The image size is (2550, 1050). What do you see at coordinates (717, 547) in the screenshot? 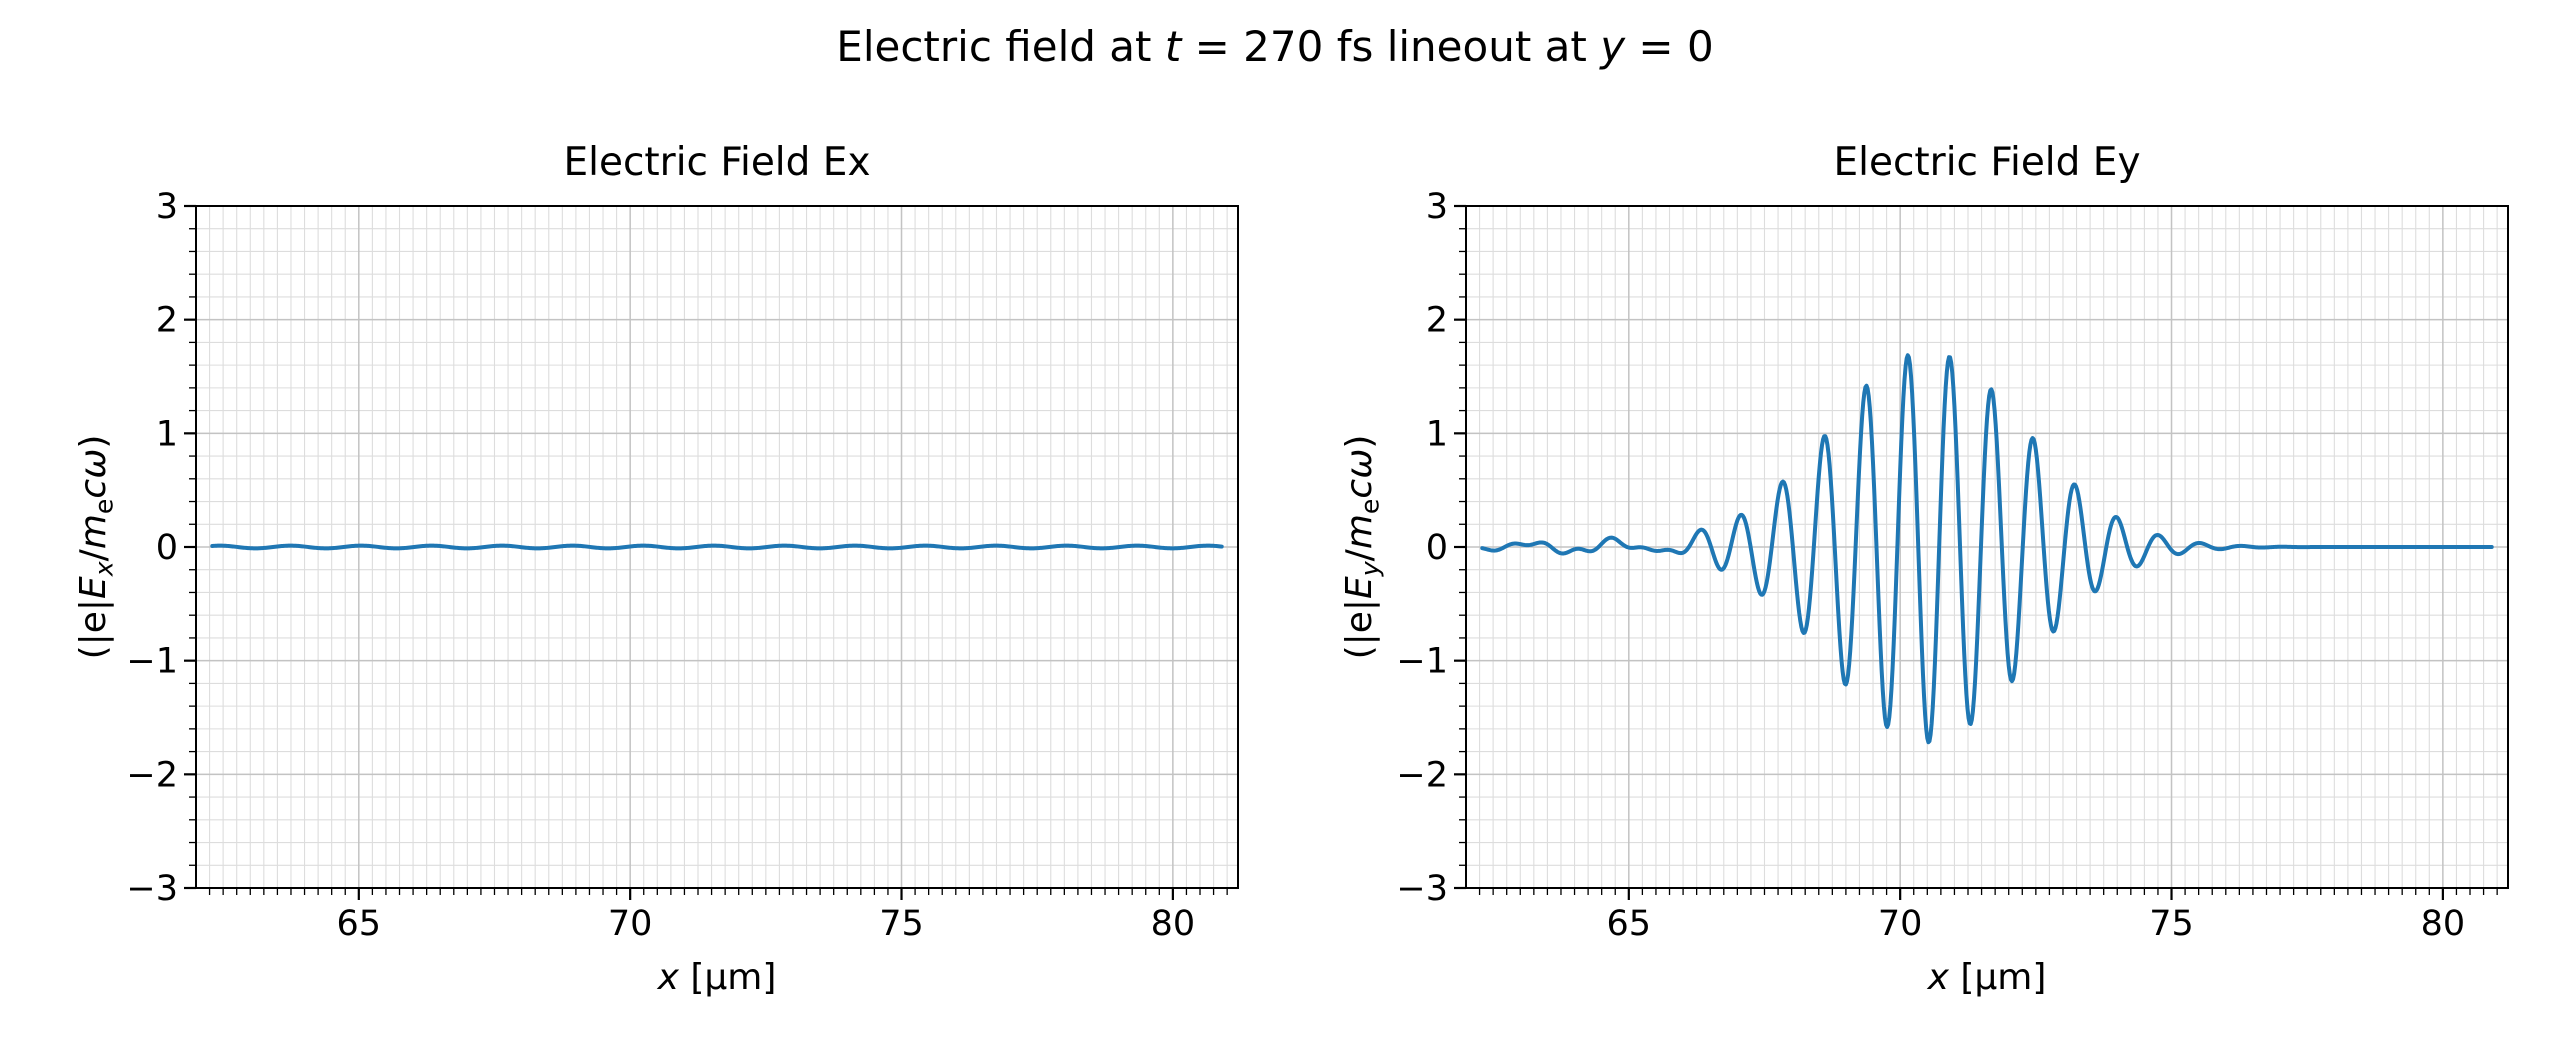
I see `data-line-ex` at bounding box center [717, 547].